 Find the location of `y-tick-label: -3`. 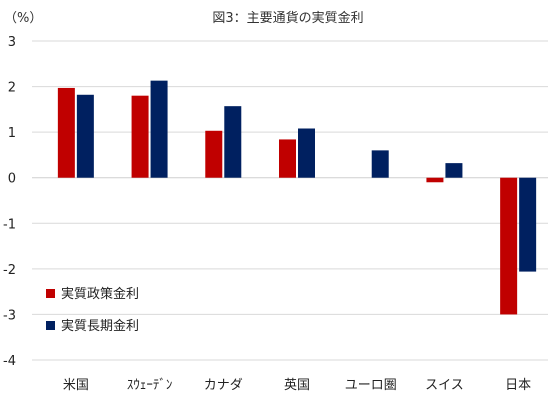

y-tick-label: -3 is located at coordinates (9, 315).